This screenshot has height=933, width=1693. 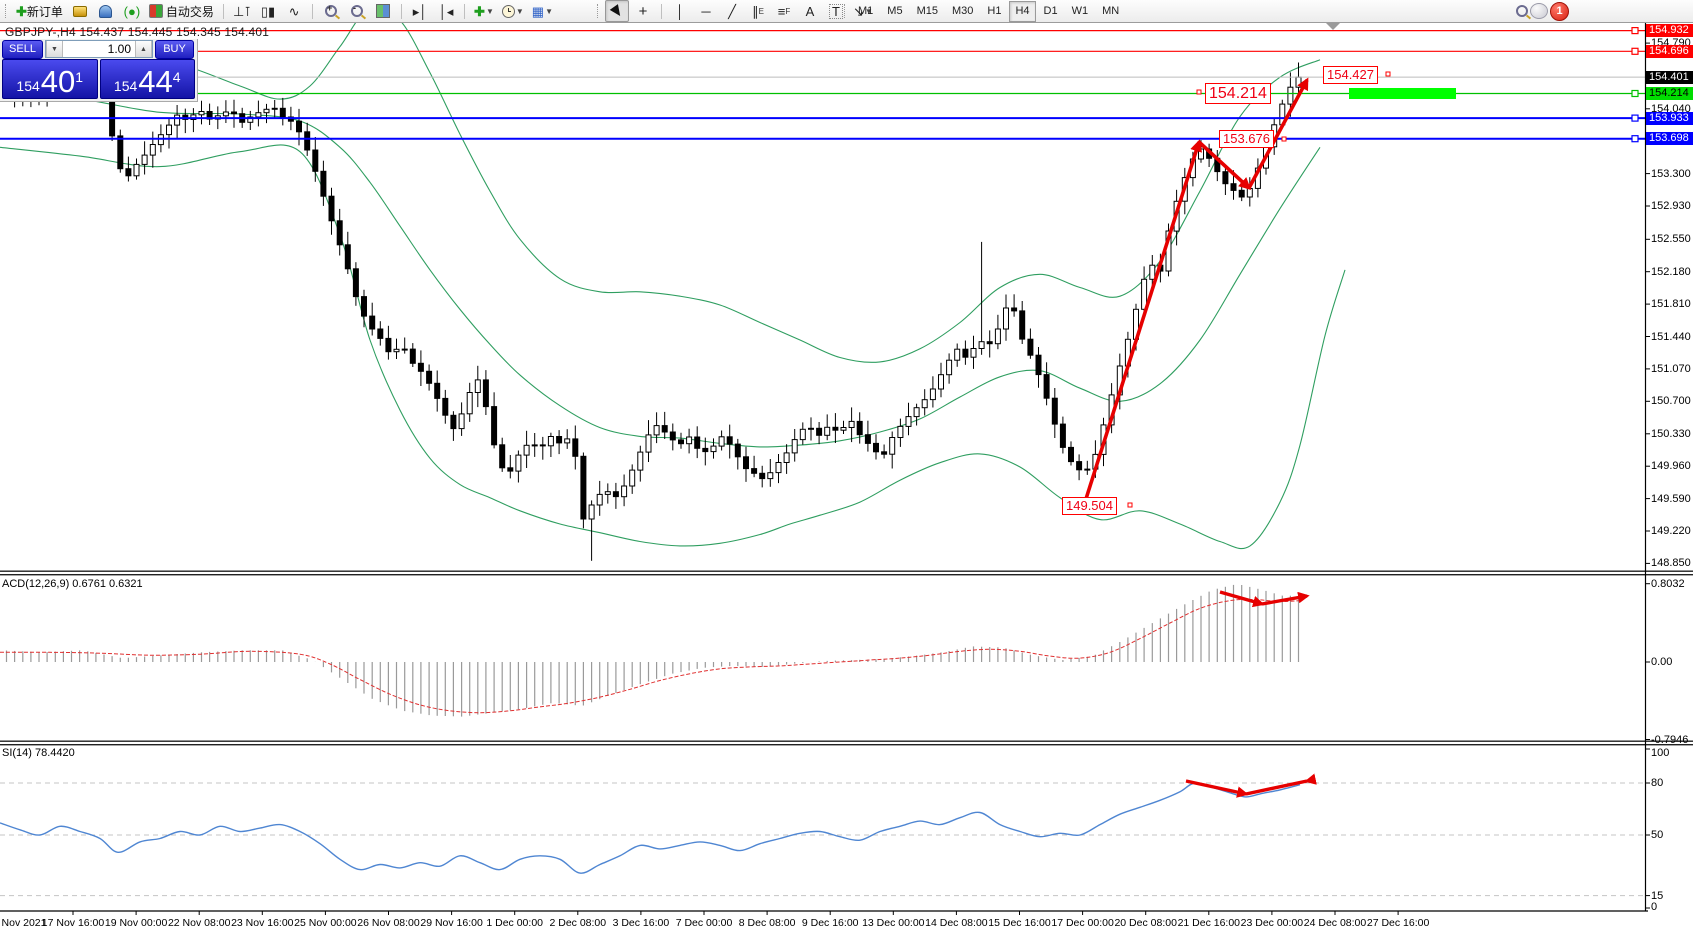 I want to click on timeframe-button-m15: M15, so click(x=927, y=11).